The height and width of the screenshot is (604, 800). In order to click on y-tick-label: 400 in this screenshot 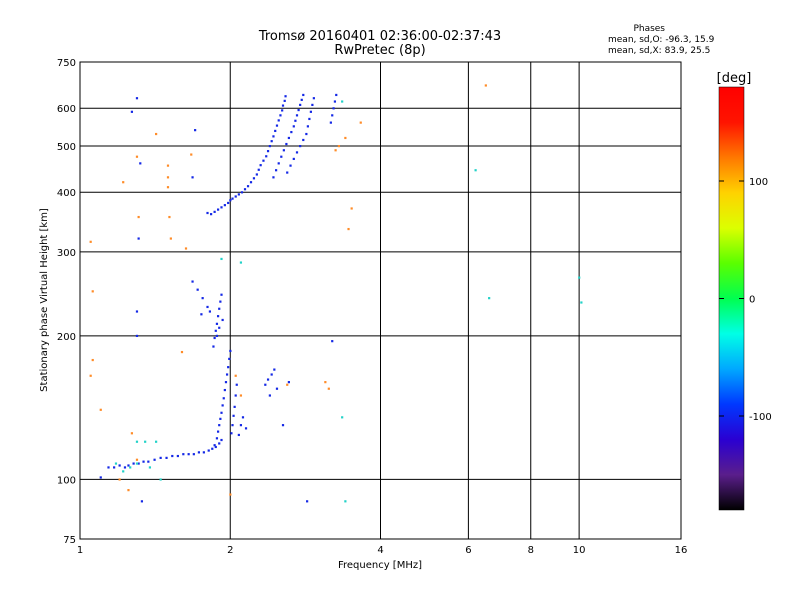, I will do `click(66, 193)`.